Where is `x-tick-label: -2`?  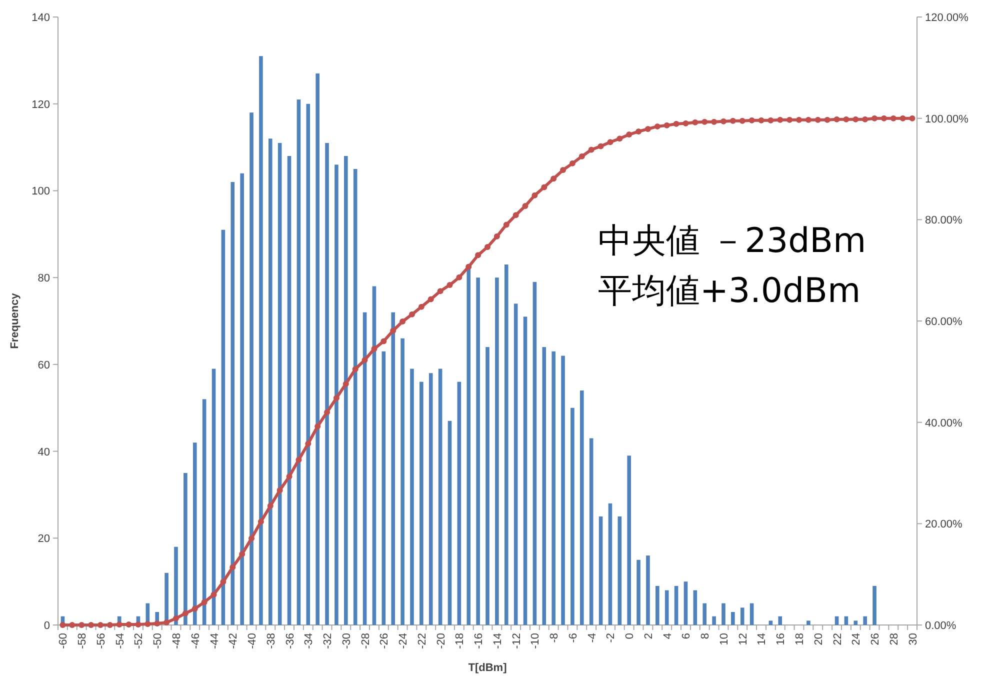
x-tick-label: -2 is located at coordinates (611, 638).